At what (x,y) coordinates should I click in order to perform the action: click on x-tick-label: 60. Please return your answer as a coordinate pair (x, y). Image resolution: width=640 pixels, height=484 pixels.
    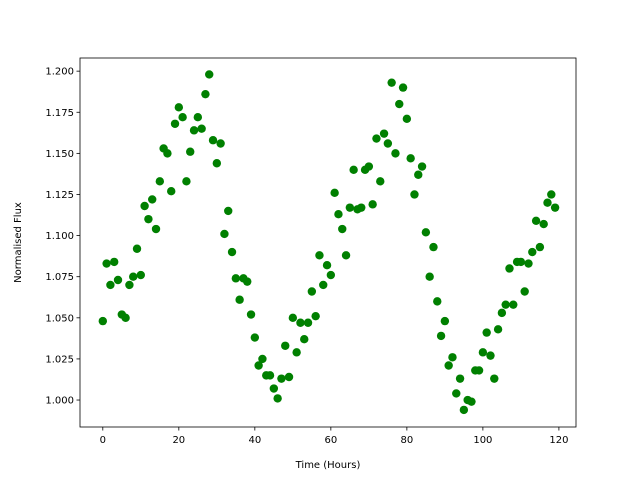
    Looking at the image, I should click on (330, 440).